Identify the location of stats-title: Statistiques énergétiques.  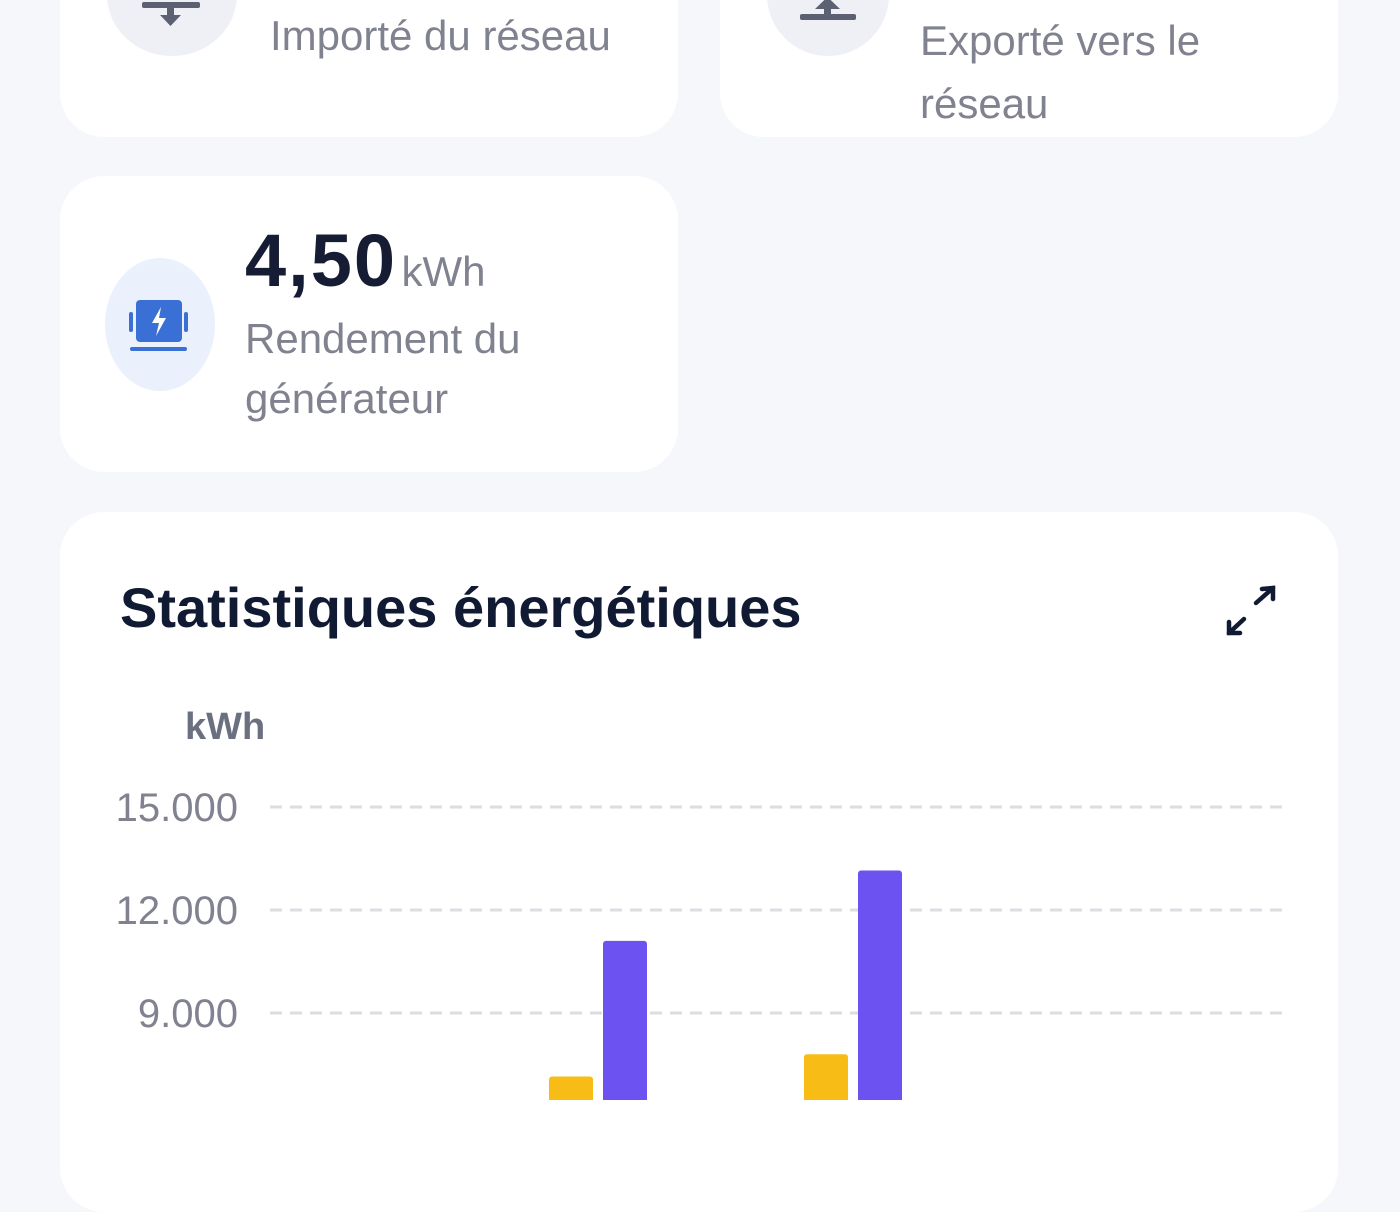
(461, 607).